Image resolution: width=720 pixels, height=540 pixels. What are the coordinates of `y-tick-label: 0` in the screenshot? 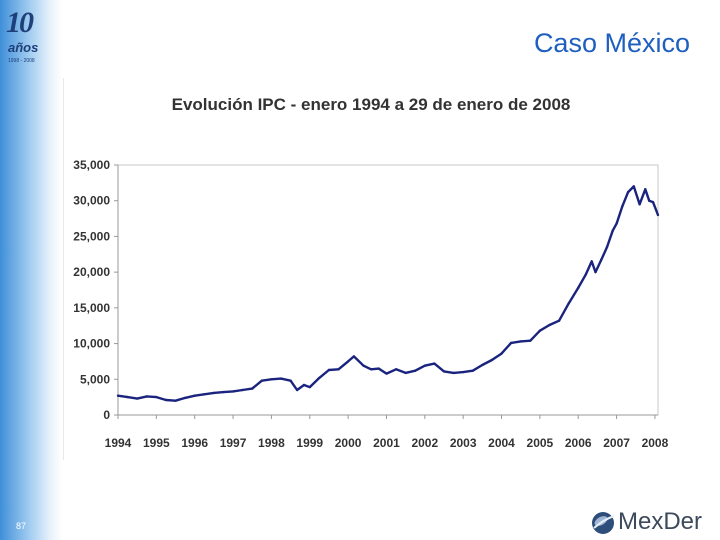 It's located at (106, 415).